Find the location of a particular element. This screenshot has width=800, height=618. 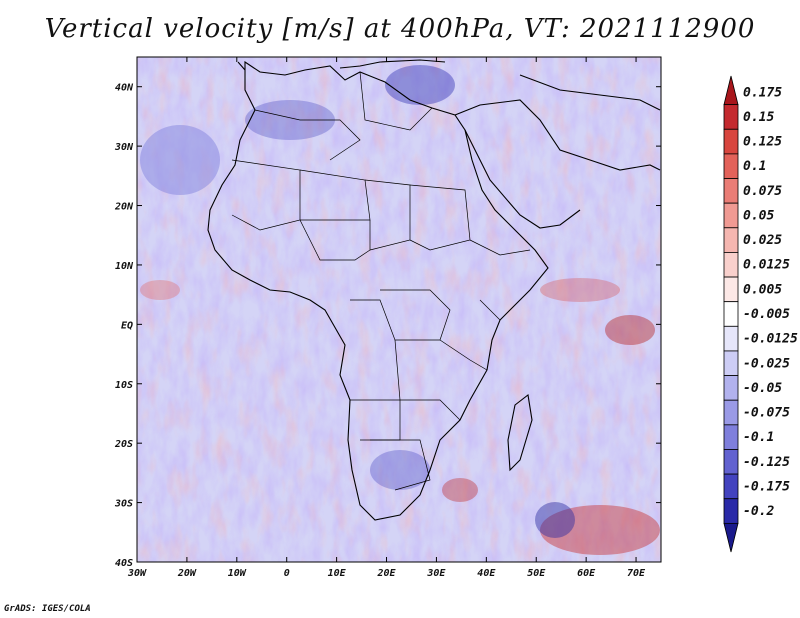

colorbar-label: 0.075 is located at coordinates (762, 191).